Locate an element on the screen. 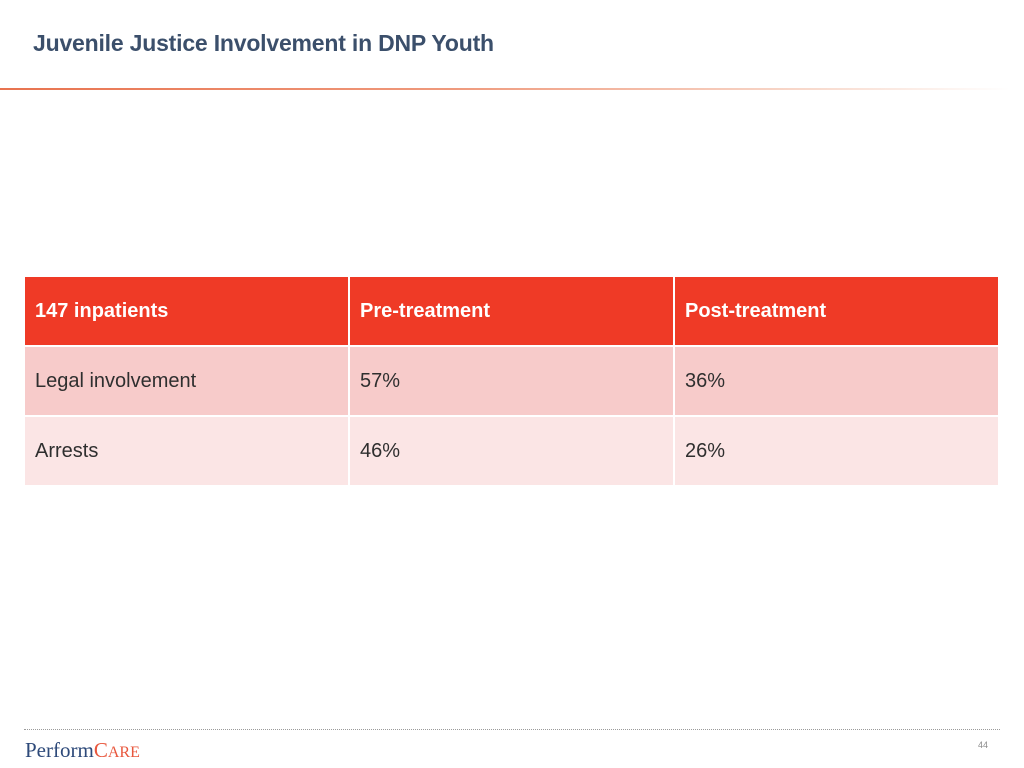 This screenshot has width=1024, height=768. page-number: 44 is located at coordinates (983, 745).